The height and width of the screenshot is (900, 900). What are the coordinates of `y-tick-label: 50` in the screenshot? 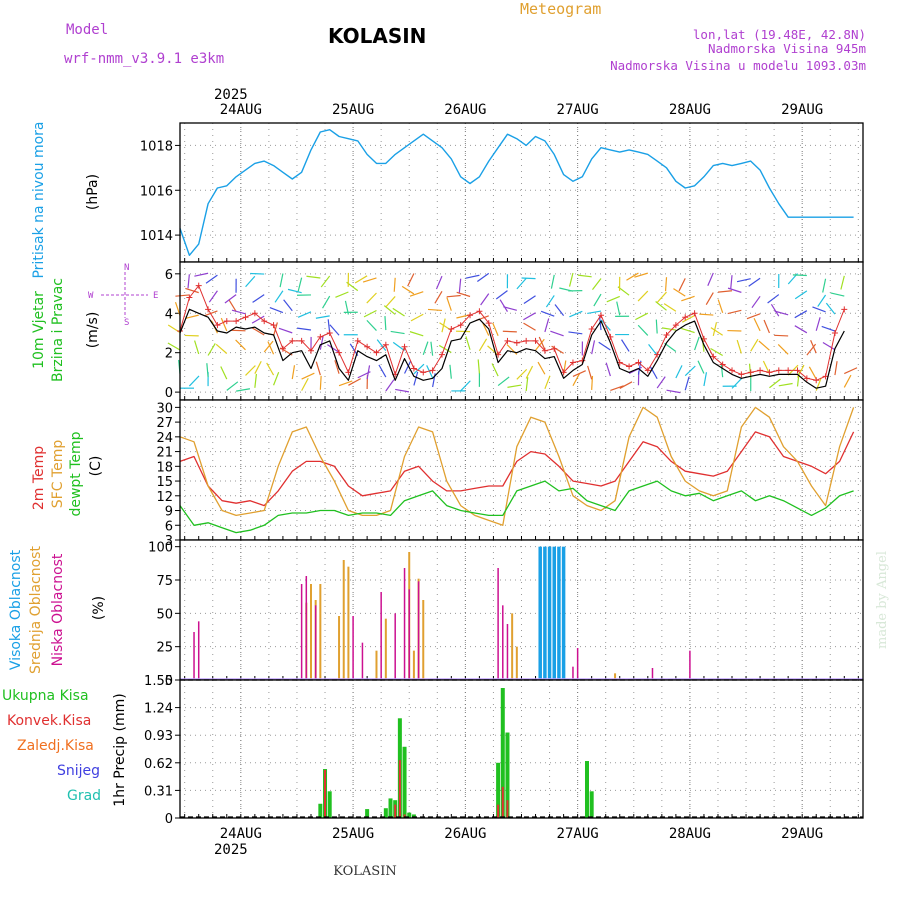 It's located at (164, 614).